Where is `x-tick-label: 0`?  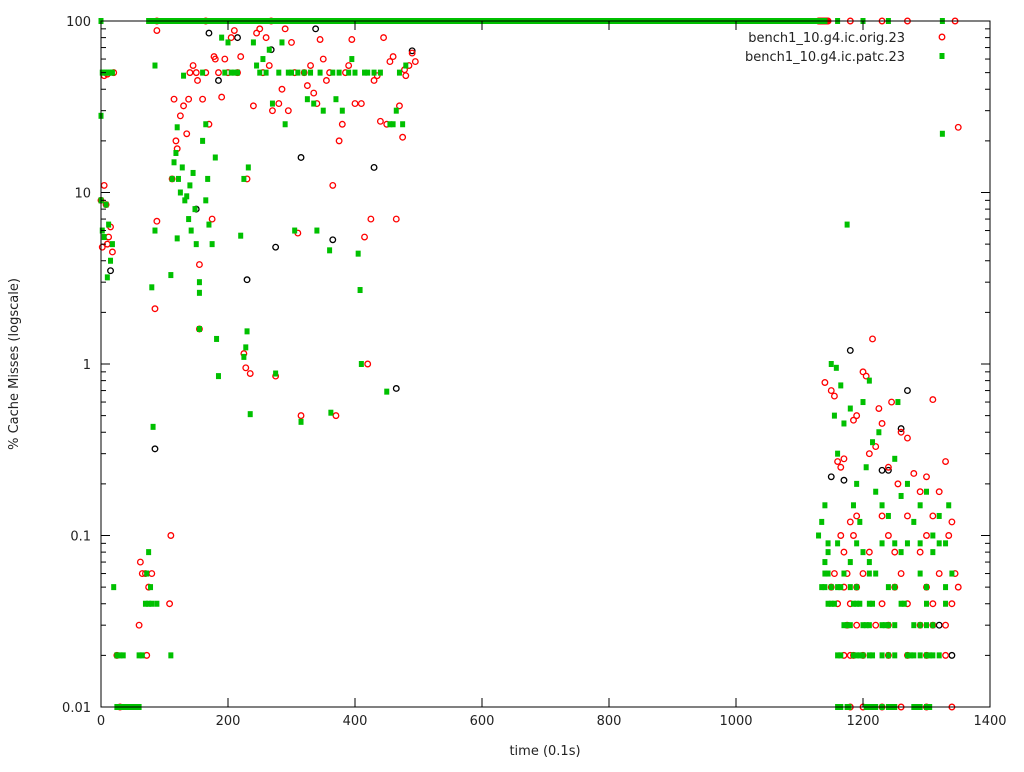
x-tick-label: 0 is located at coordinates (101, 721).